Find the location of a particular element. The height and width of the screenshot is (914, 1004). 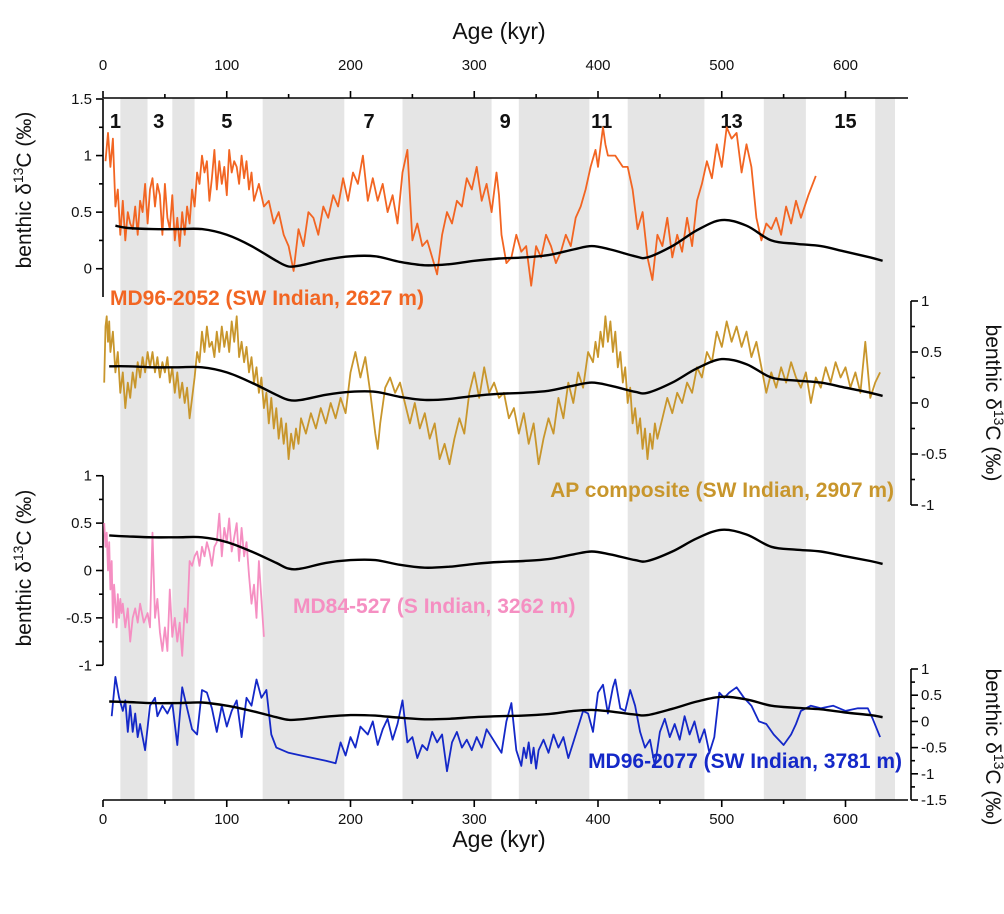

top-age-tick-label: 200 is located at coordinates (350, 65).